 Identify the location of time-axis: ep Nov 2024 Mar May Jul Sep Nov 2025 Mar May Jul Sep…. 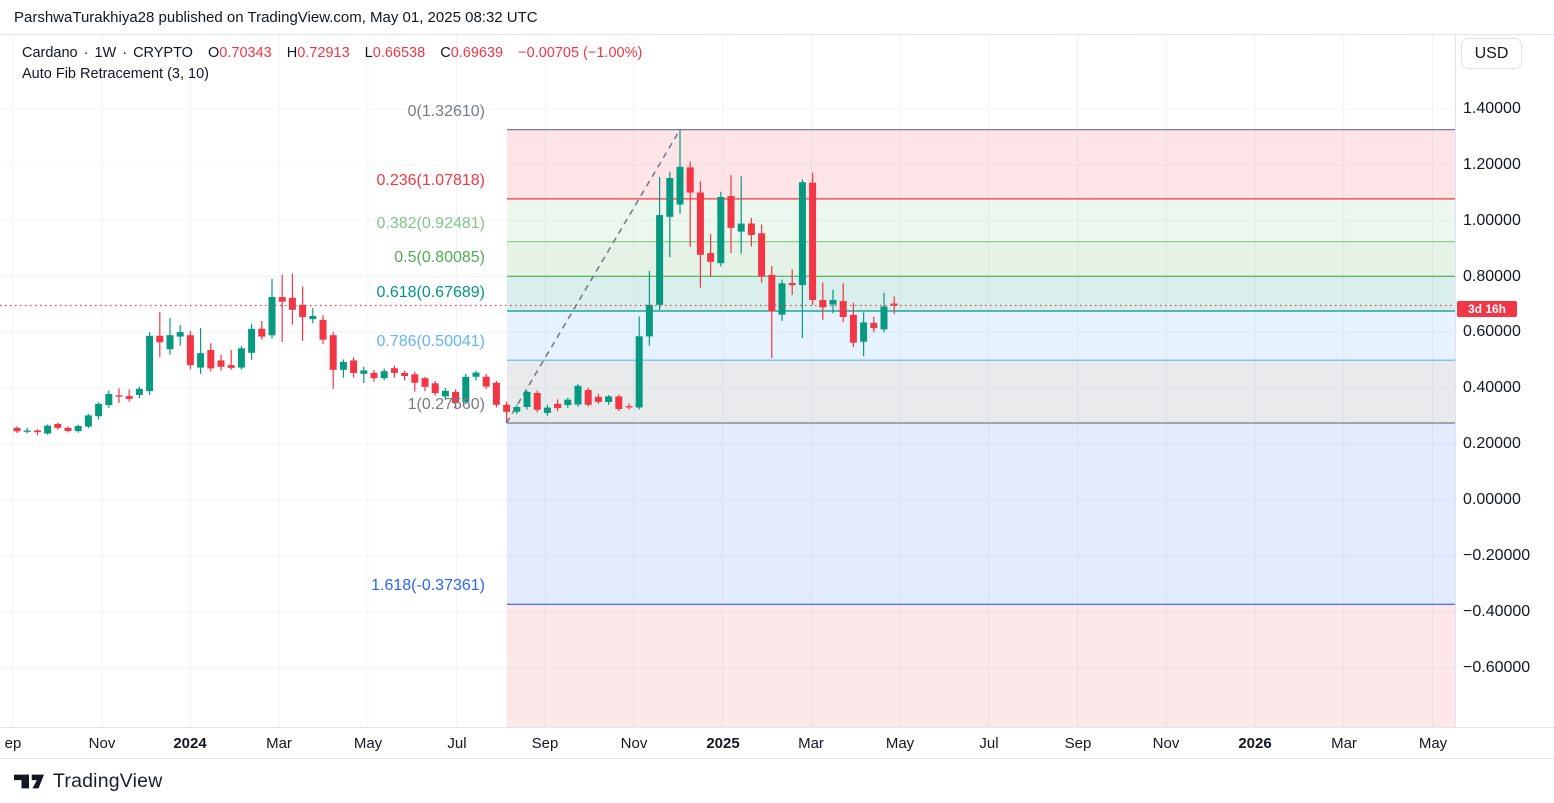
(777, 742).